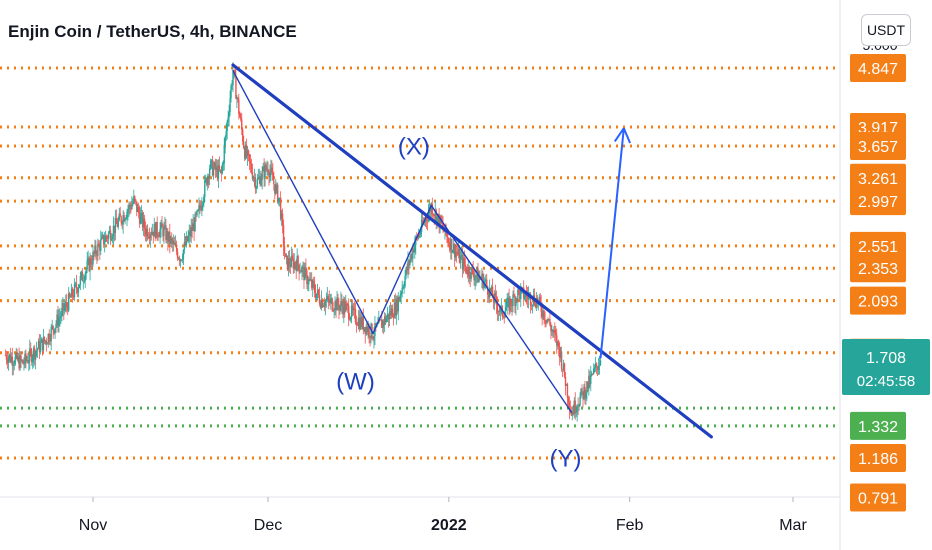 Image resolution: width=932 pixels, height=550 pixels. What do you see at coordinates (878, 177) in the screenshot?
I see `price-badge` at bounding box center [878, 177].